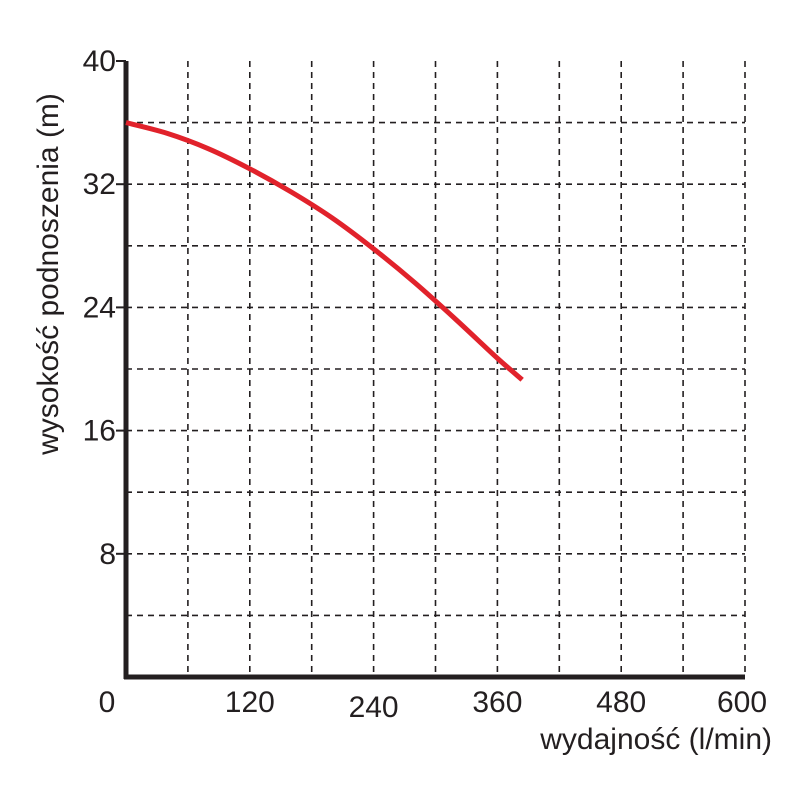 The width and height of the screenshot is (800, 800). I want to click on x-axis-label: wydajność (l/min), so click(655, 739).